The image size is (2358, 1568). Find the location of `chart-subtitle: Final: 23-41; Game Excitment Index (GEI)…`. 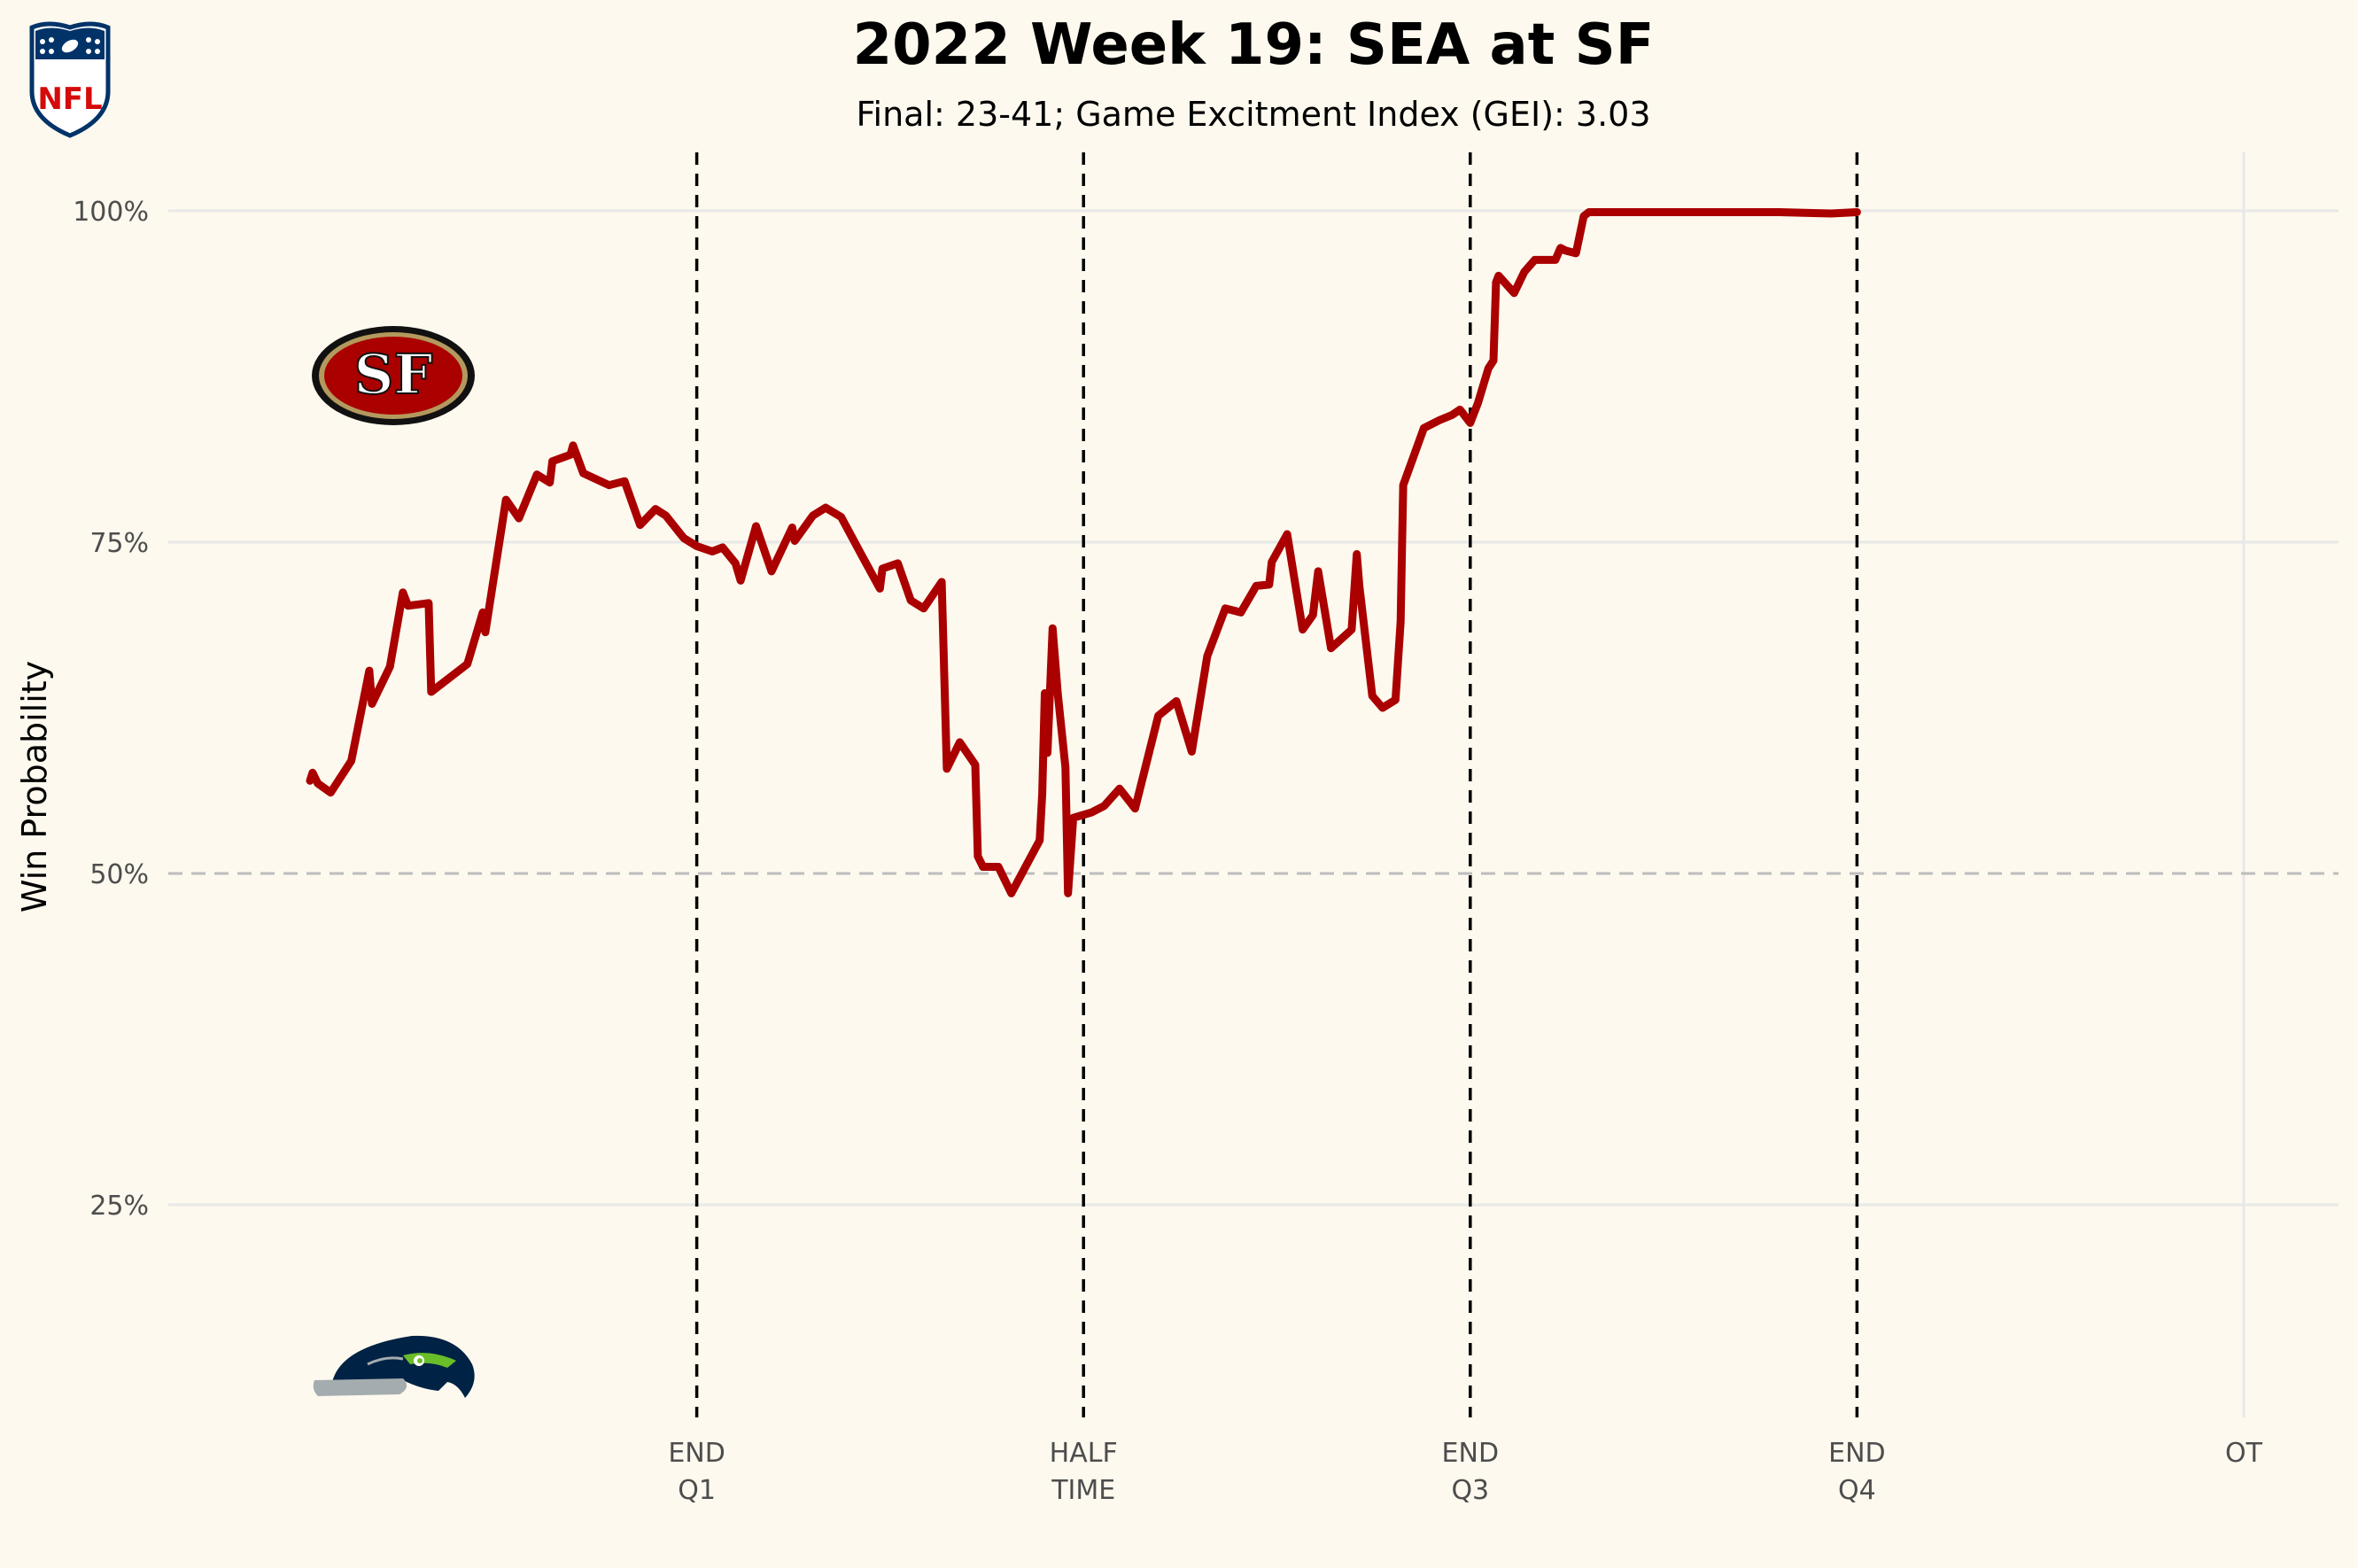

chart-subtitle: Final: 23-41; Game Excitment Index (GEI)… is located at coordinates (1253, 114).